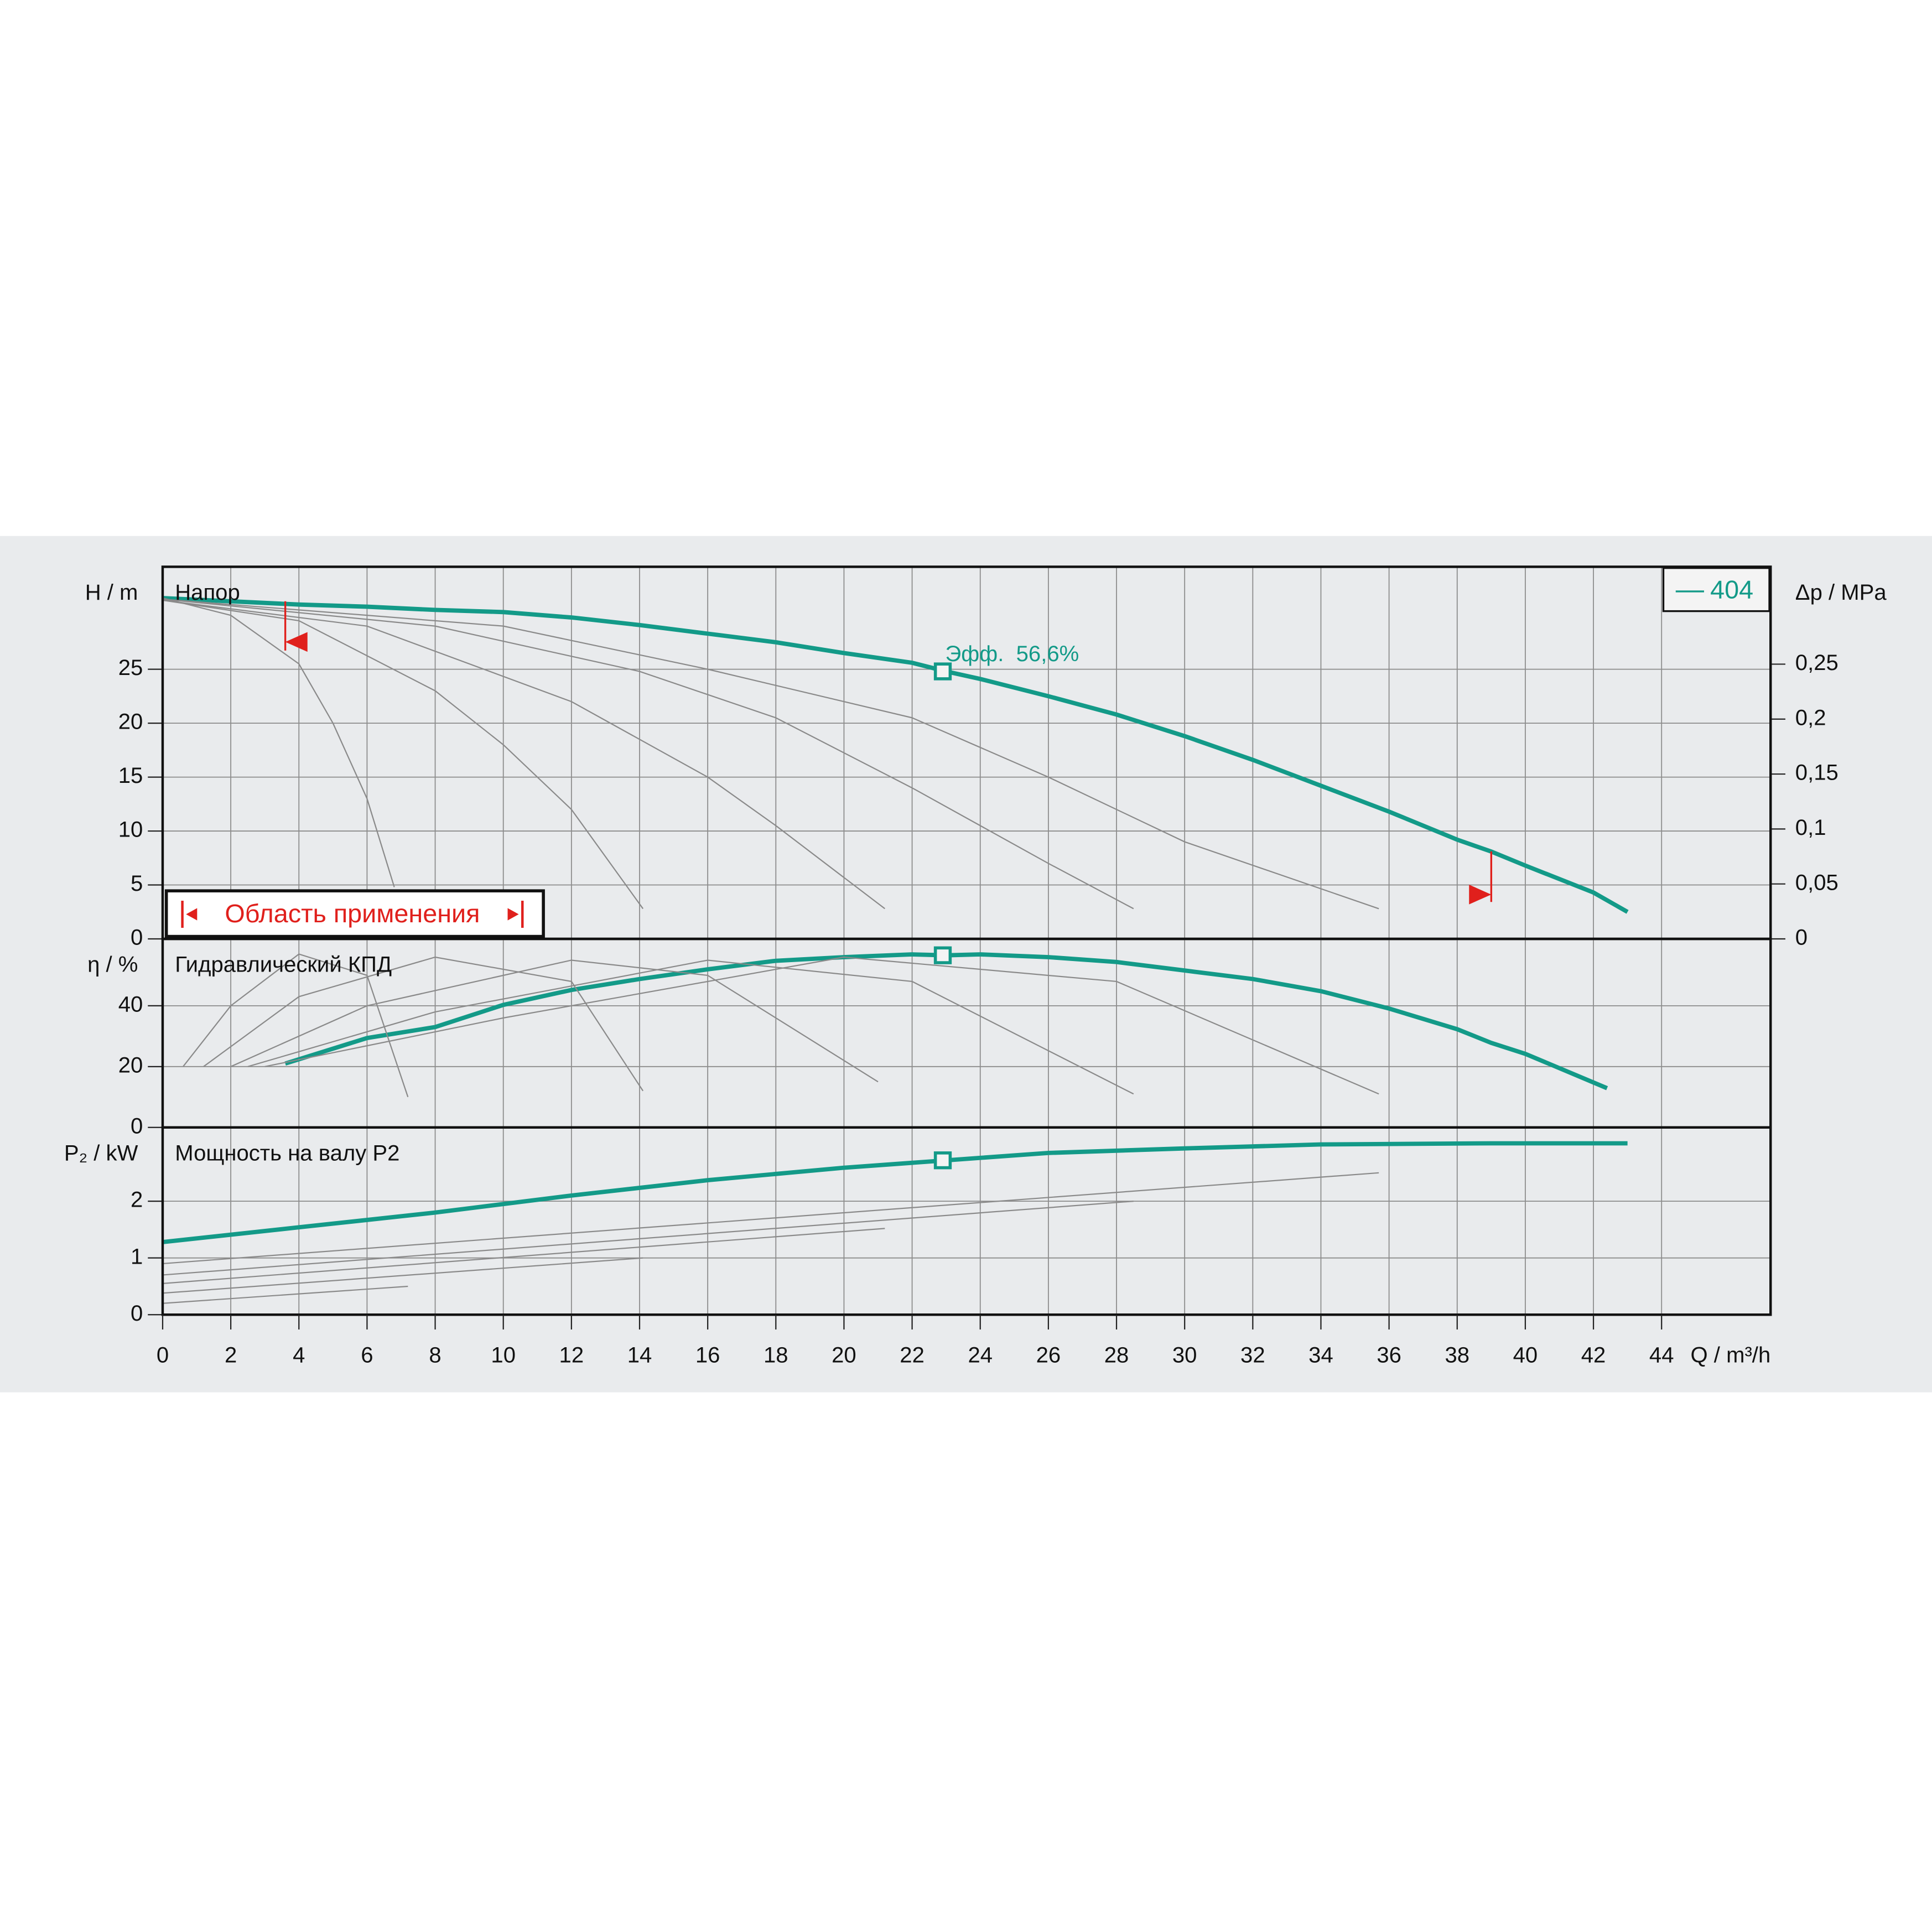  Describe the element at coordinates (1731, 1356) in the screenshot. I see `x-label: Q / m³/h` at that location.